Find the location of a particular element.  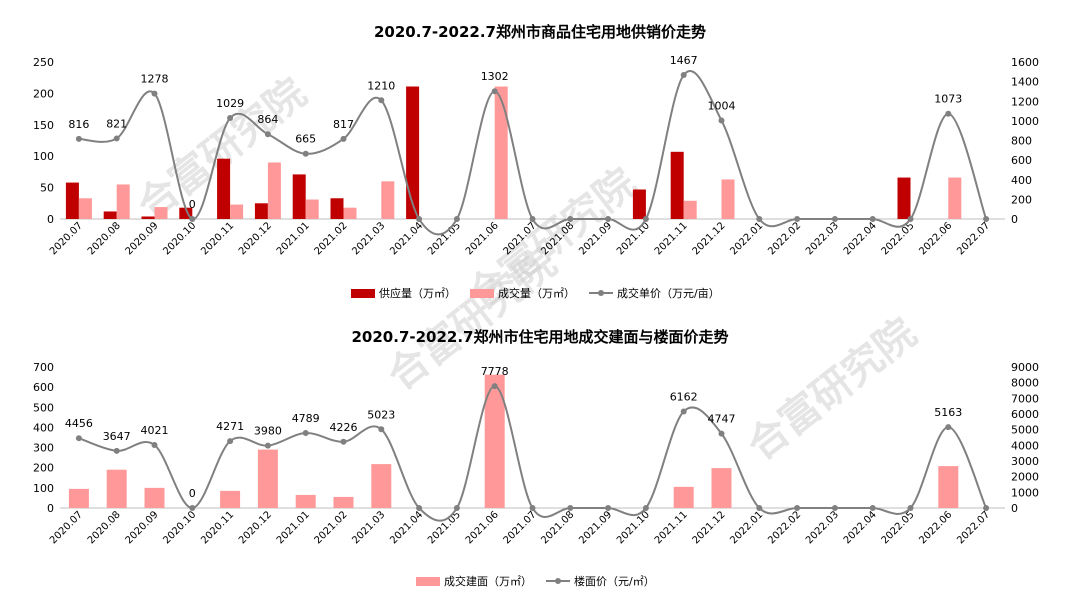

data-label-0-5: 864 is located at coordinates (267, 119).